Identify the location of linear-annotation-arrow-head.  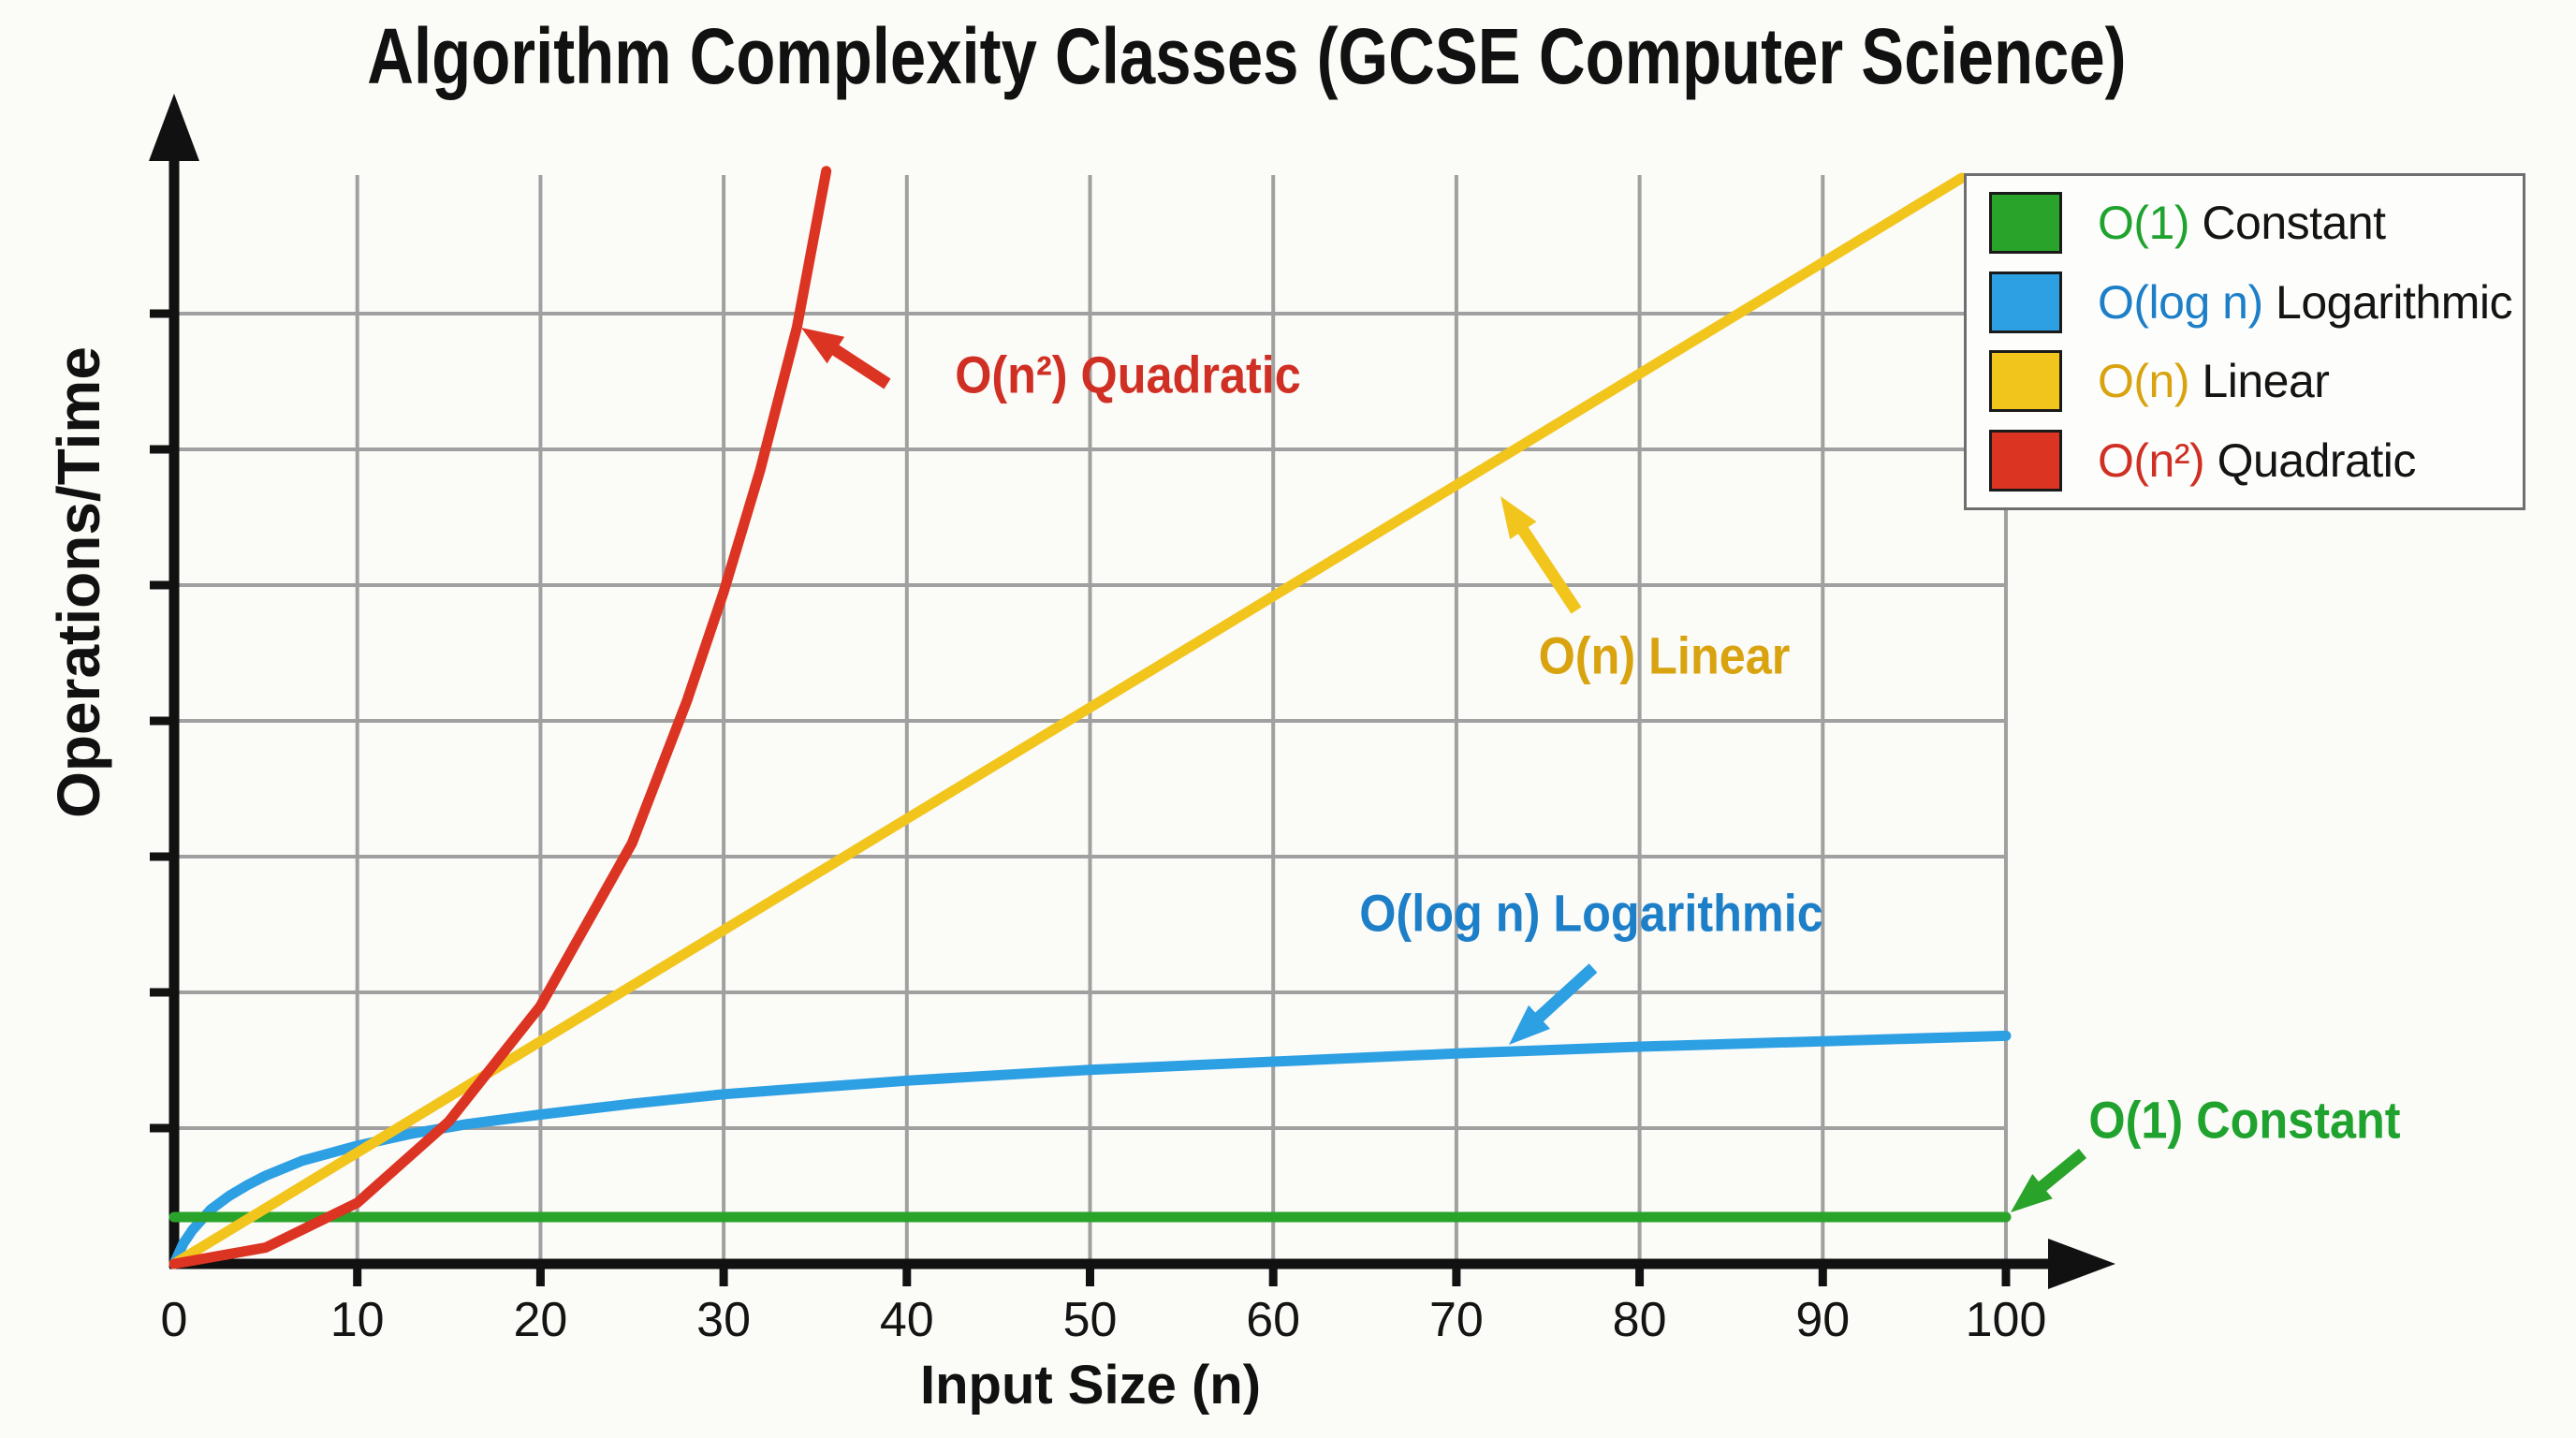
(1518, 518).